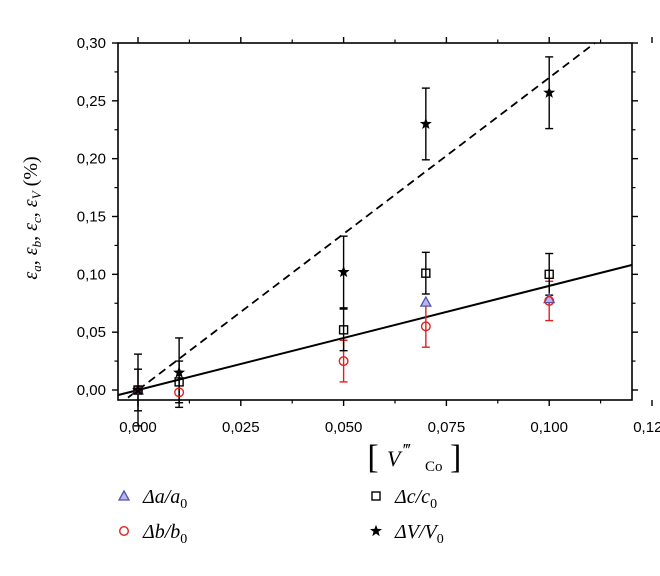 This screenshot has height=576, width=660. I want to click on y-tick-label: 0,05, so click(91, 332).